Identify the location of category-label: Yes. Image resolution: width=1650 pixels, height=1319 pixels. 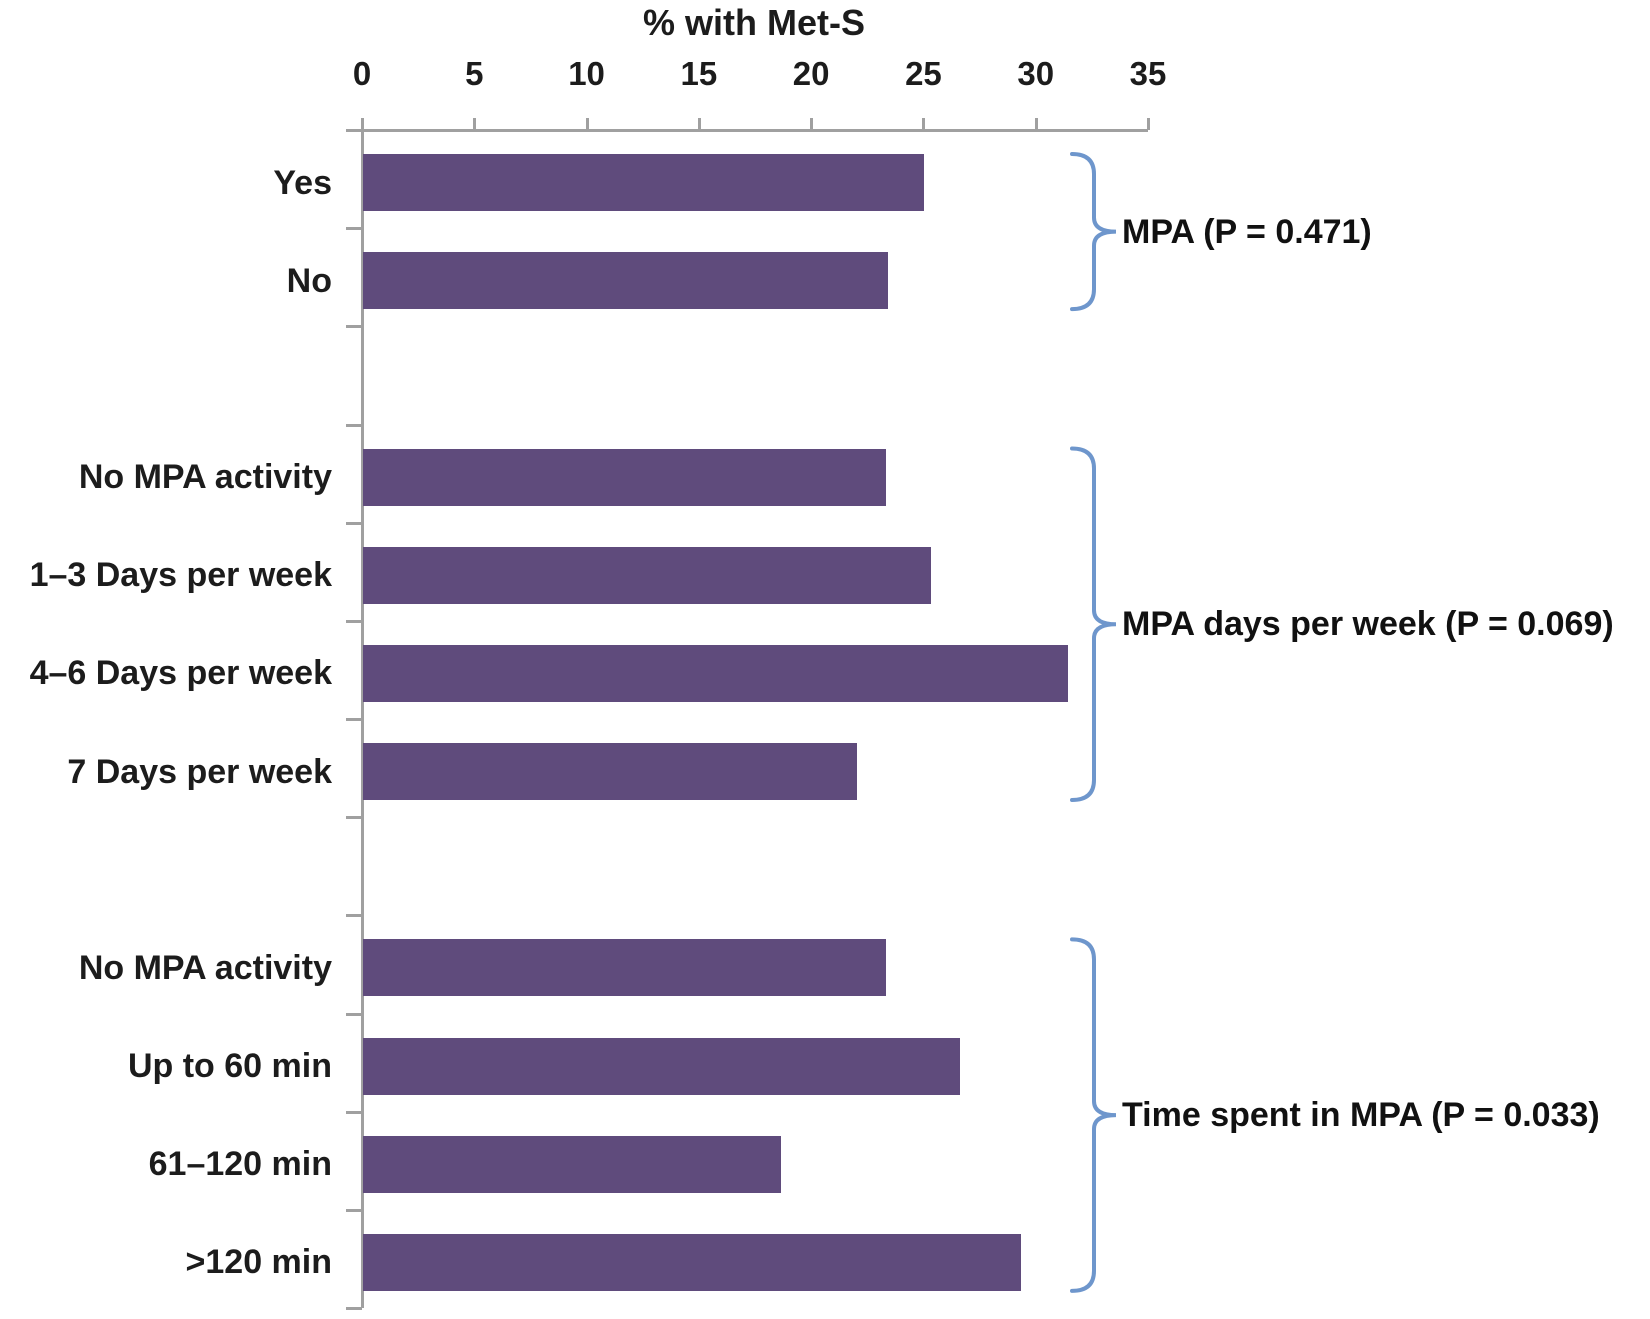
(302, 182).